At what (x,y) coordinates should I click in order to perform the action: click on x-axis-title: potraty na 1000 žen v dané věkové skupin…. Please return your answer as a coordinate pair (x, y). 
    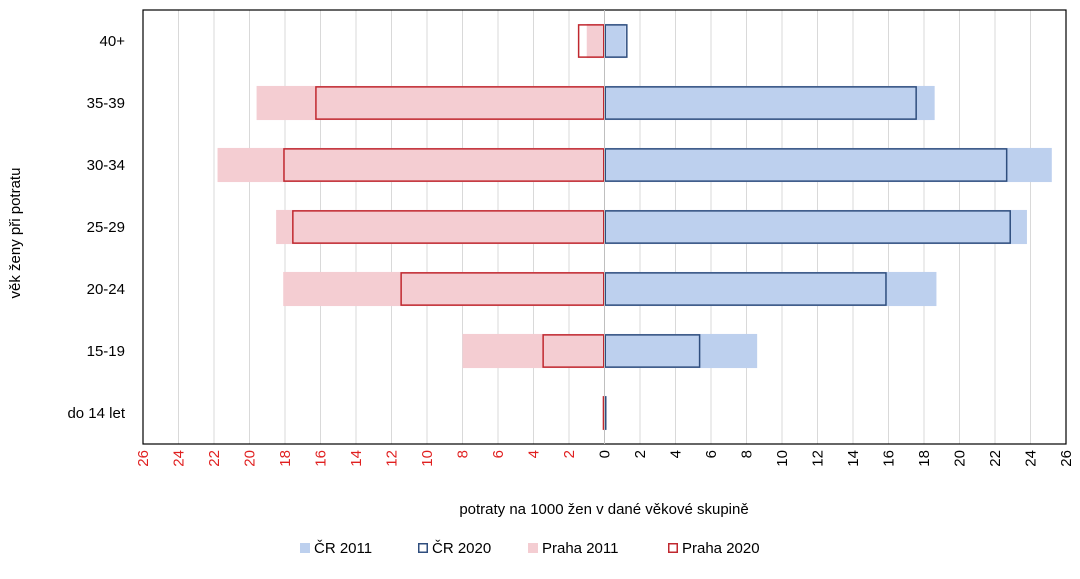
    Looking at the image, I should click on (603, 509).